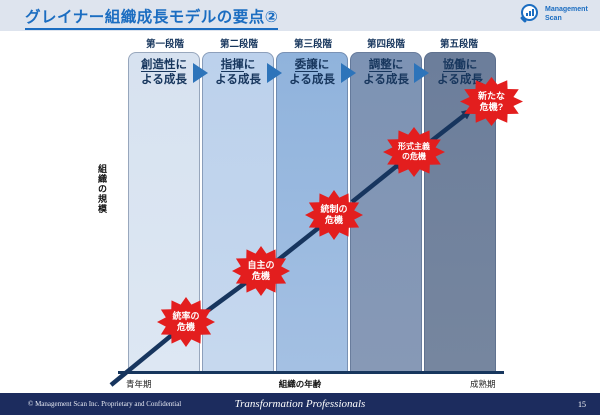 This screenshot has height=415, width=600. What do you see at coordinates (238, 44) in the screenshot?
I see `stage-label-2: 第二段階` at bounding box center [238, 44].